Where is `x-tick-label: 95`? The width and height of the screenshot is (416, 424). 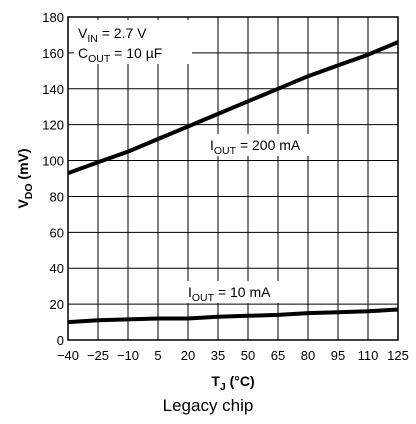 x-tick-label: 95 is located at coordinates (338, 355).